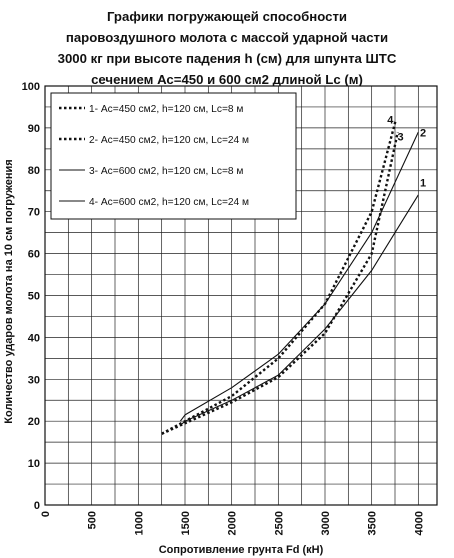 The width and height of the screenshot is (454, 558). Describe the element at coordinates (401, 137) in the screenshot. I see `series-tag-3: 3` at that location.